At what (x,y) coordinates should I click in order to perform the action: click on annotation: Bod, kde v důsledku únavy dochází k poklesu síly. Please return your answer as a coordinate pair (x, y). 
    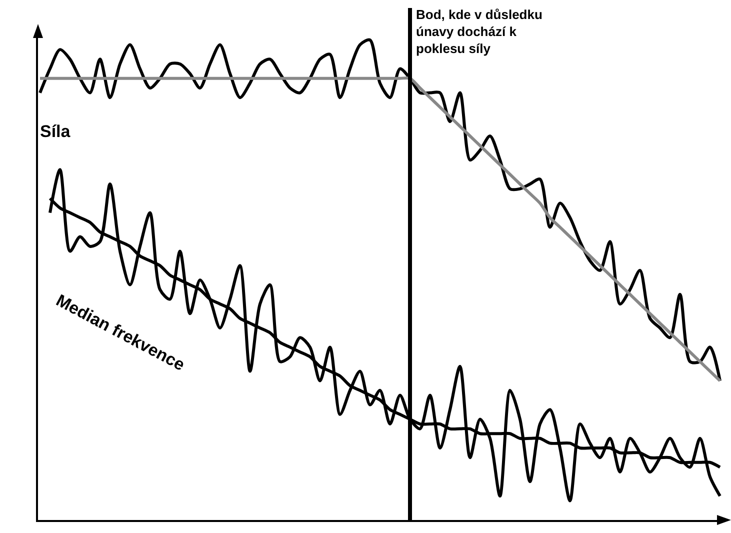
    Looking at the image, I should click on (479, 31).